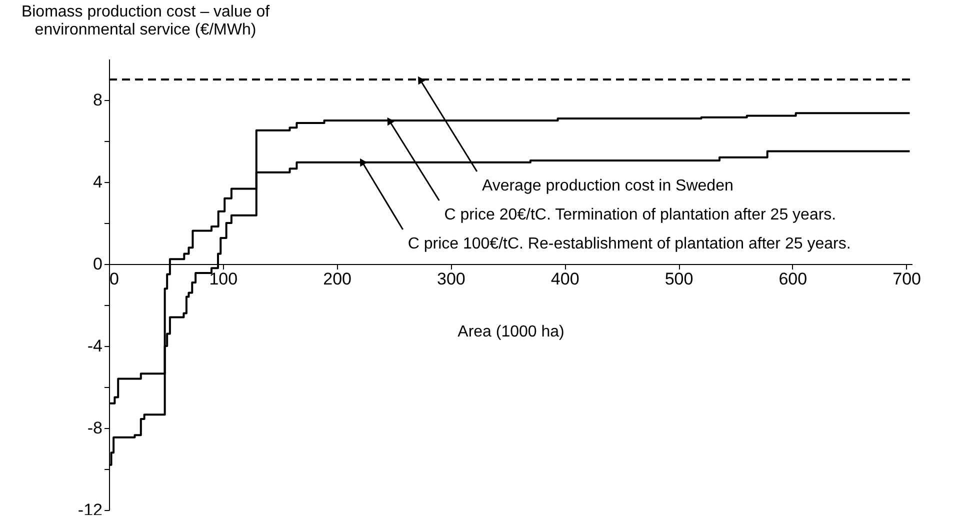  I want to click on annotation: C price 20€/tC. Termination of plantation after 25 years., so click(640, 215).